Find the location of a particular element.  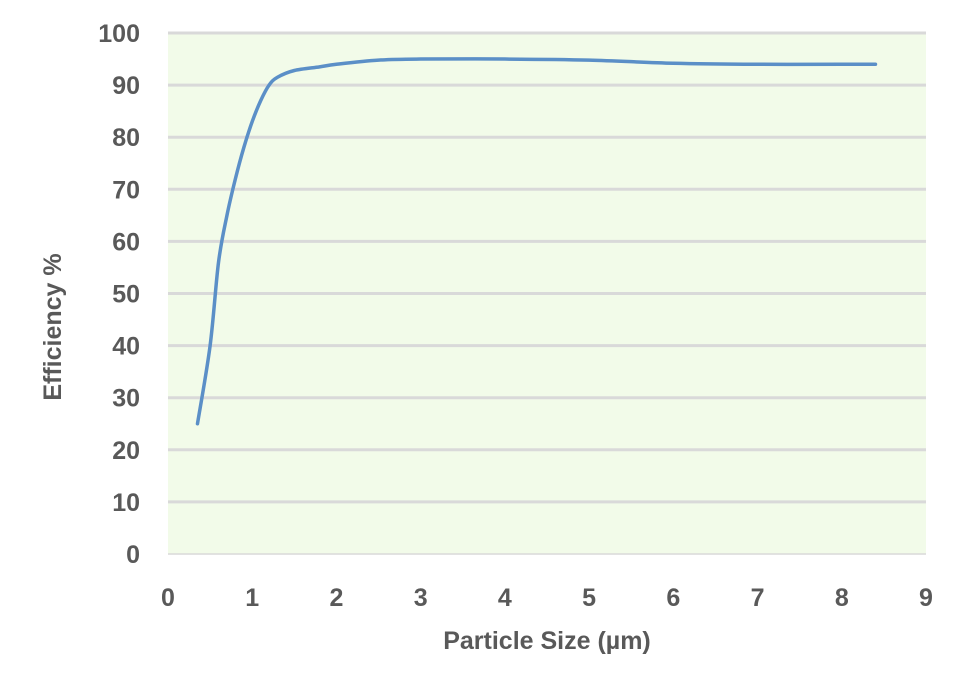

y-axis-title: Efficiency % is located at coordinates (53, 326).